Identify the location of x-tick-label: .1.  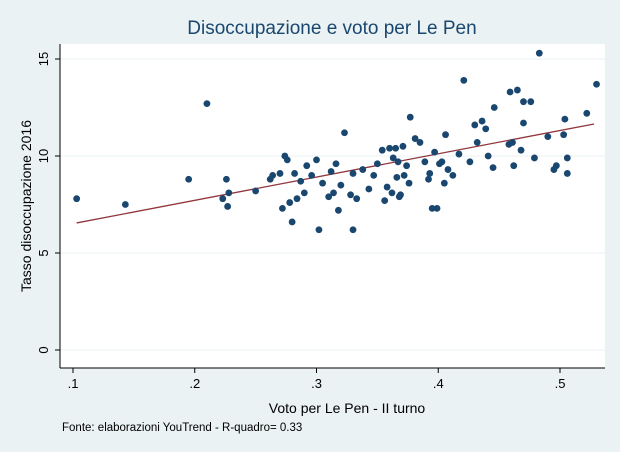
(73, 383).